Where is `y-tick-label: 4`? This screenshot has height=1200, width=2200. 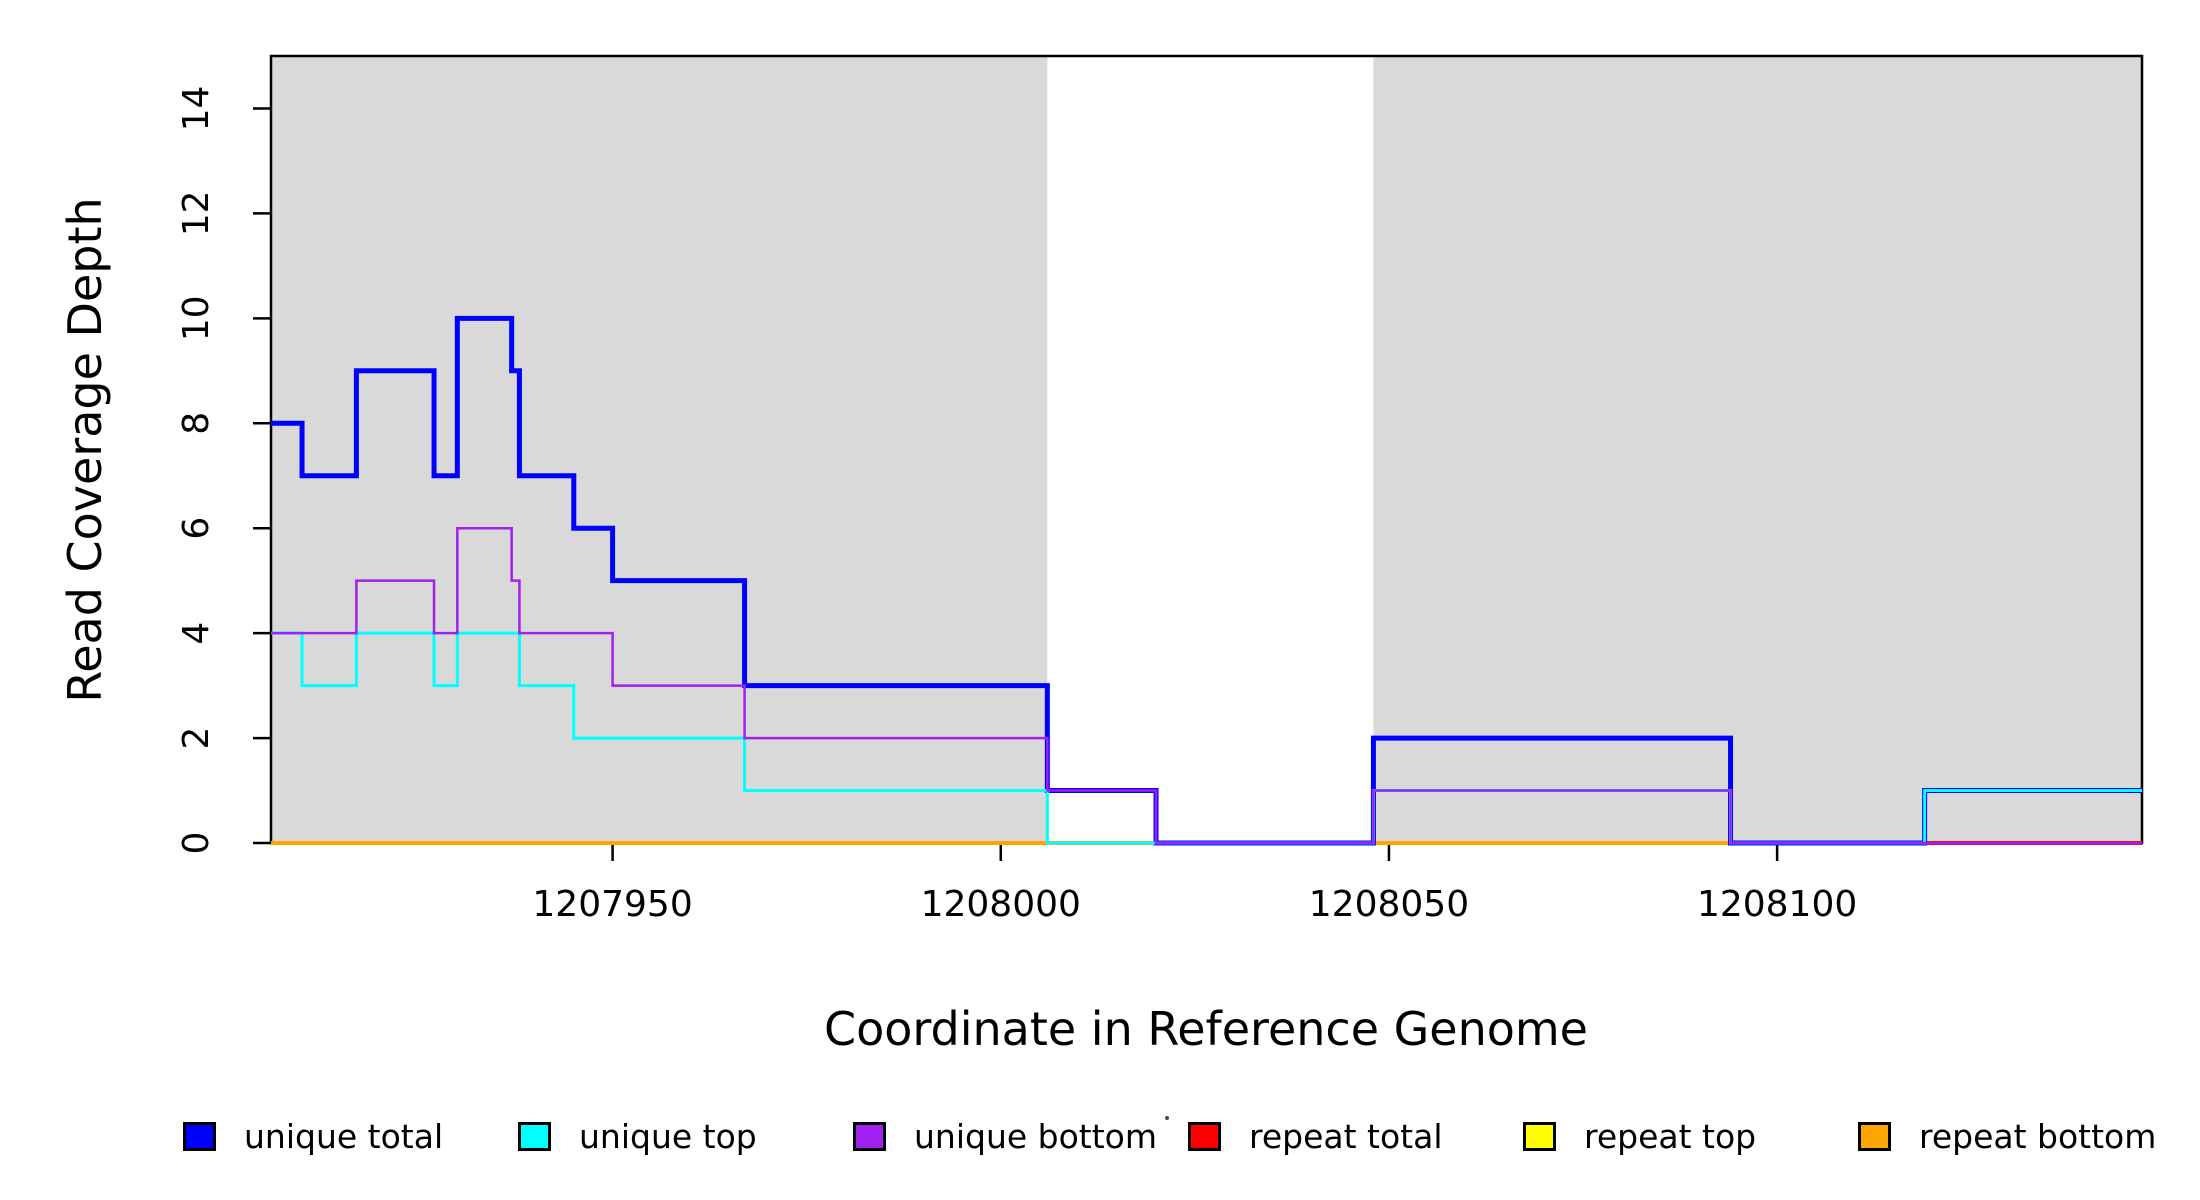
y-tick-label: 4 is located at coordinates (196, 633).